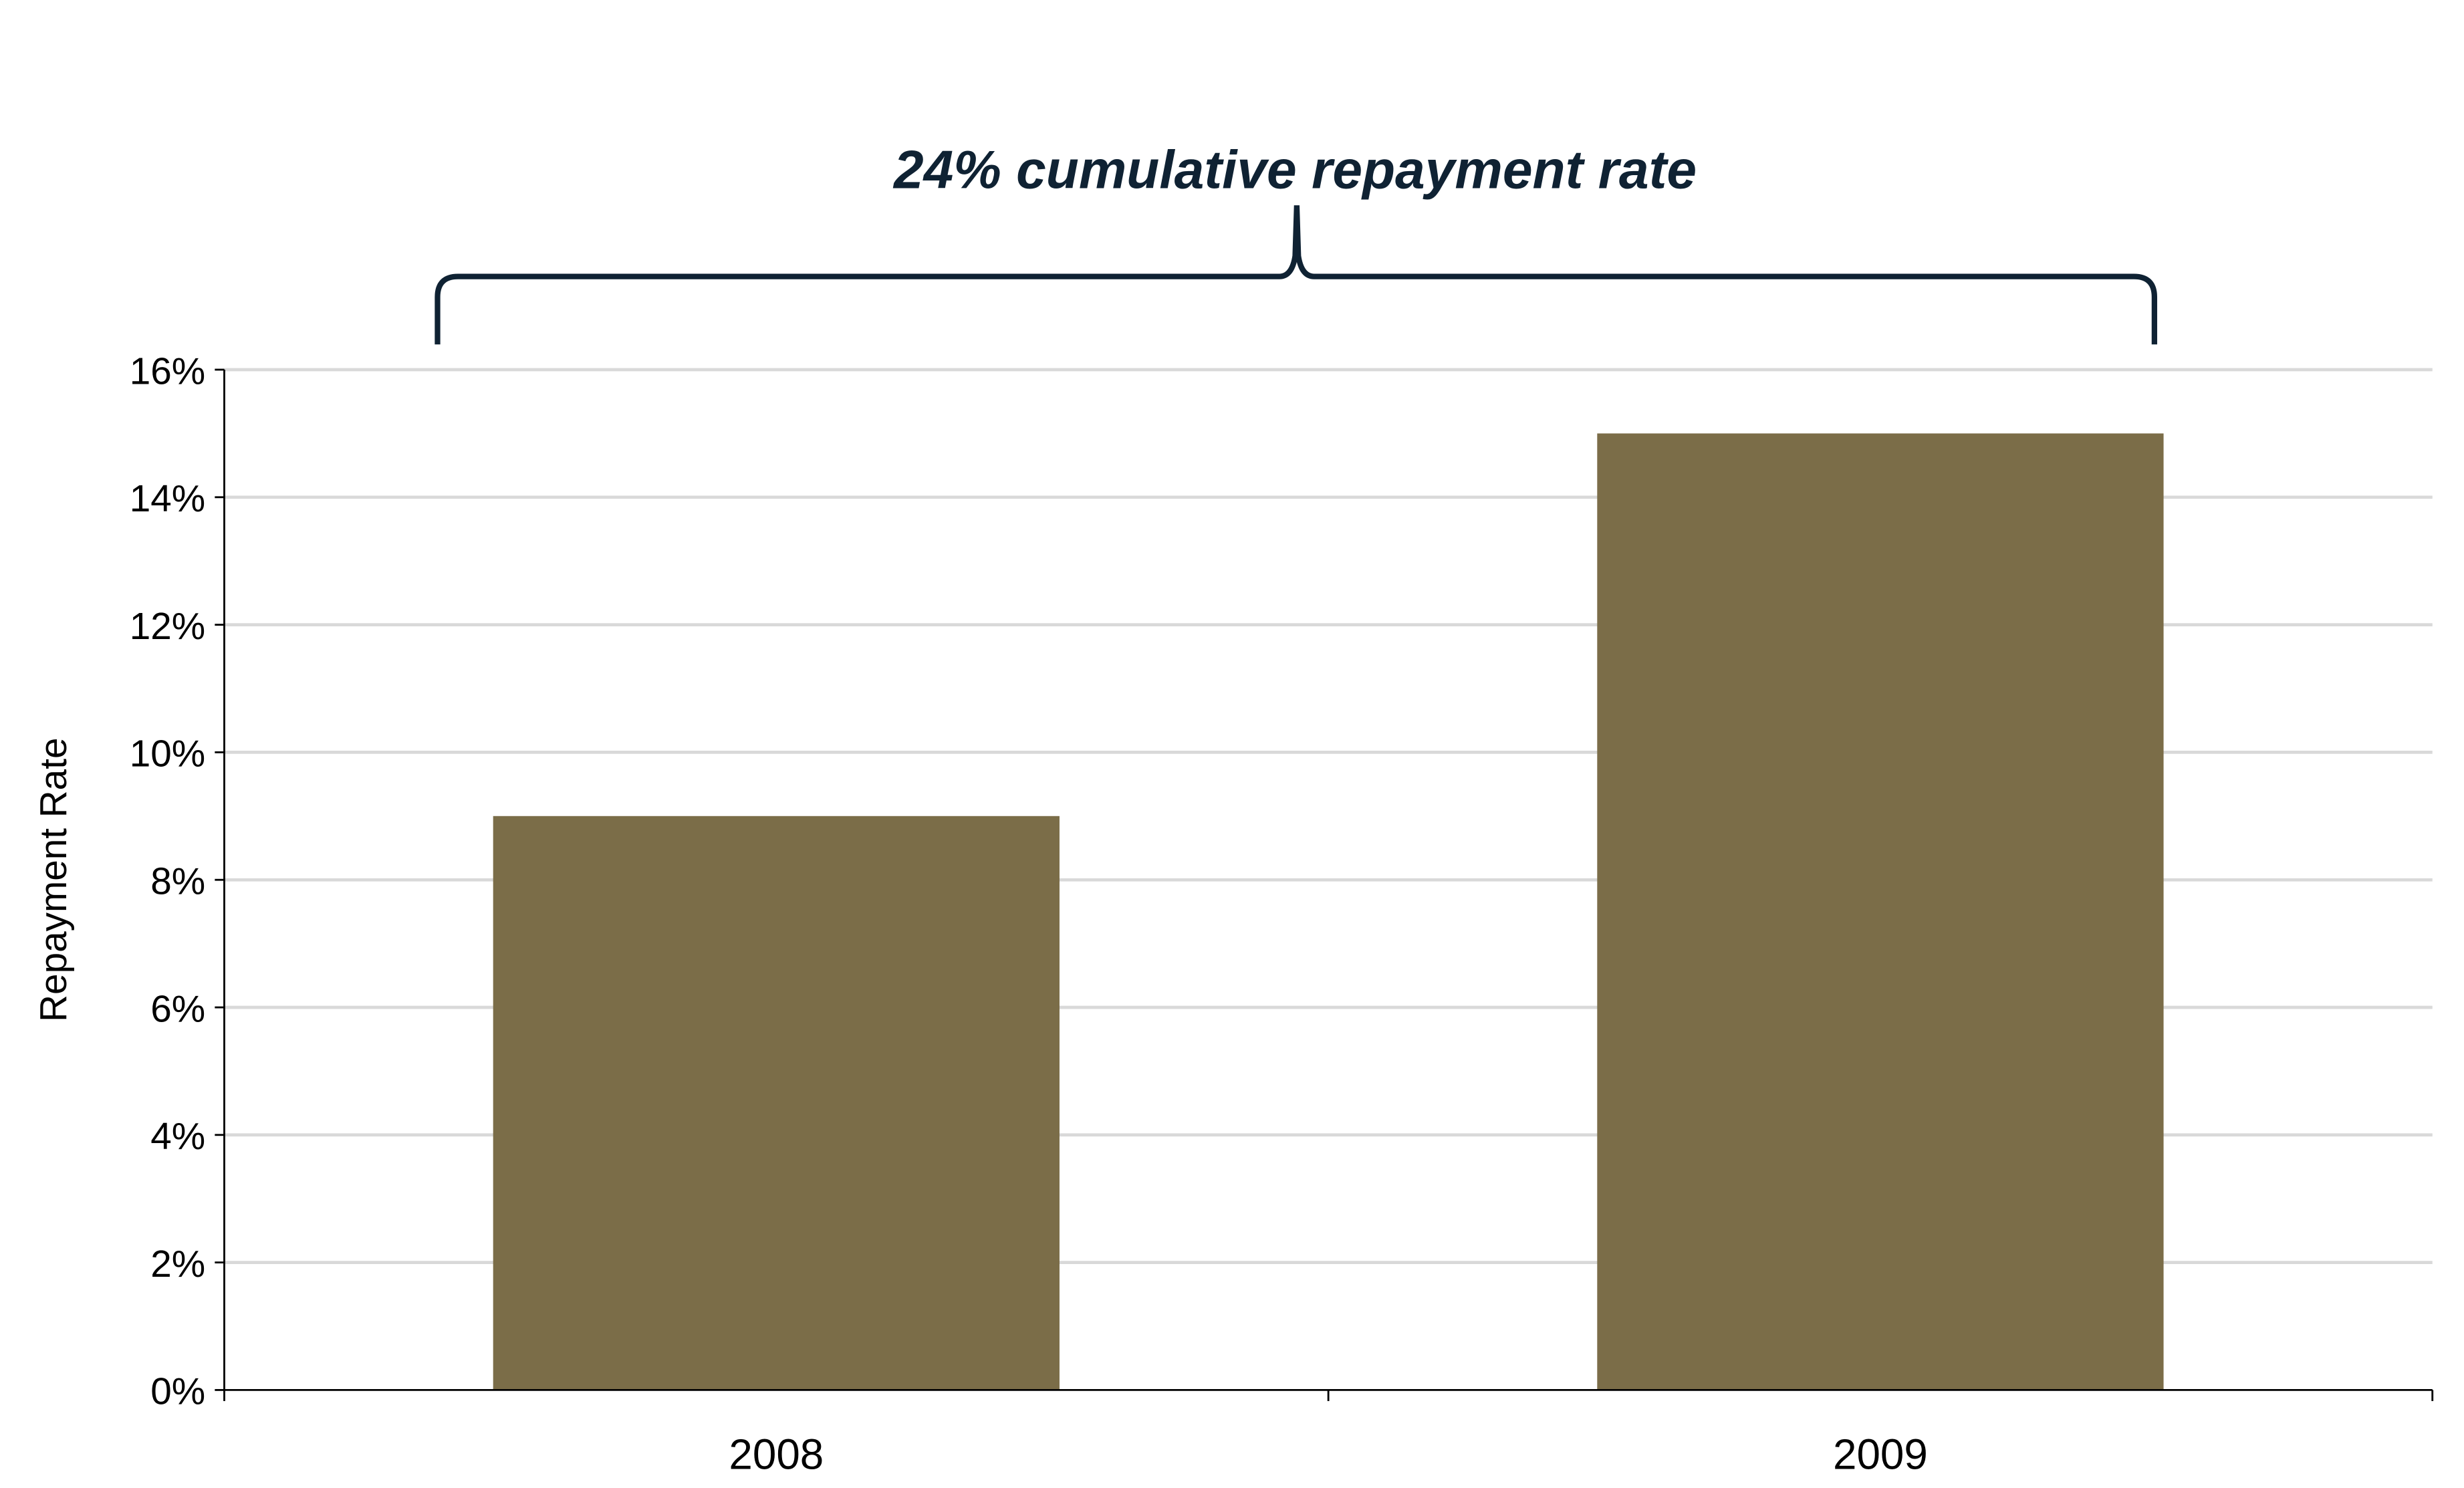  Describe the element at coordinates (1328, 1455) in the screenshot. I see `x-axis-ticks: 2008 2009` at that location.